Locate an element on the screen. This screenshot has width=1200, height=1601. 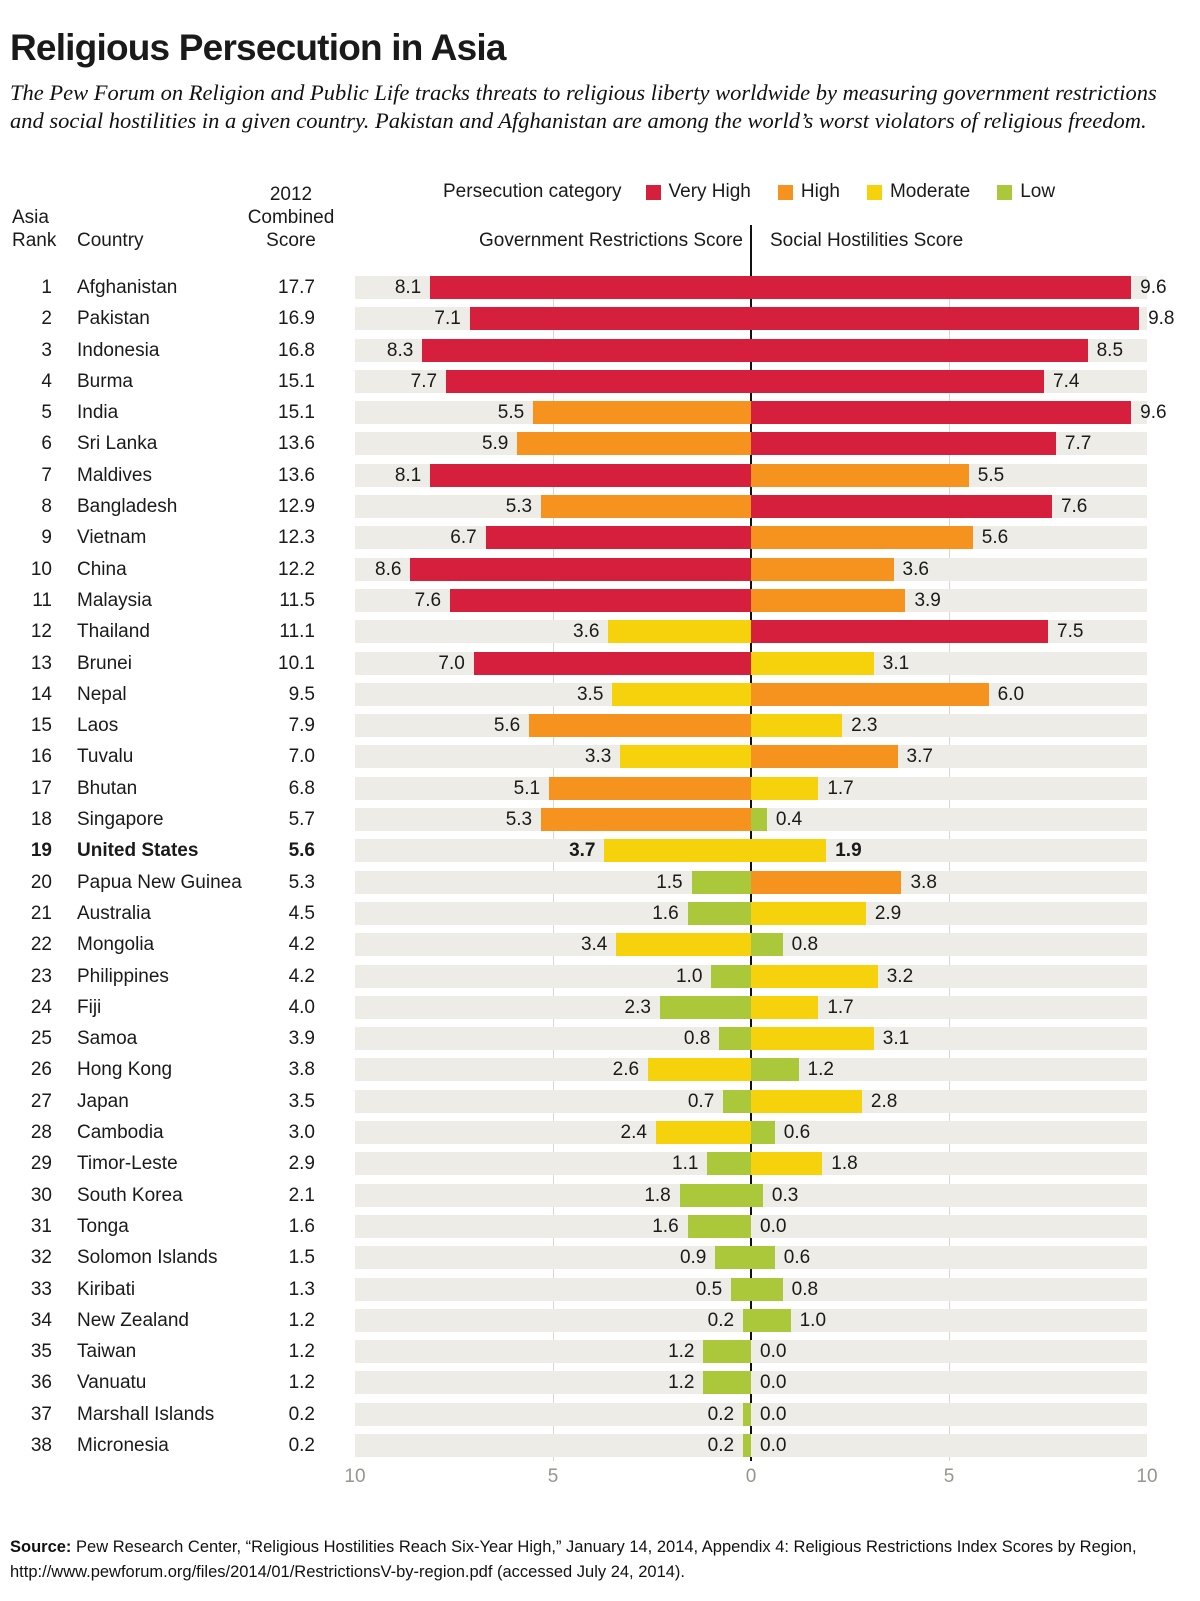
table-row: 30 South Korea 2.1 1.8 0.3 is located at coordinates (600, 1195).